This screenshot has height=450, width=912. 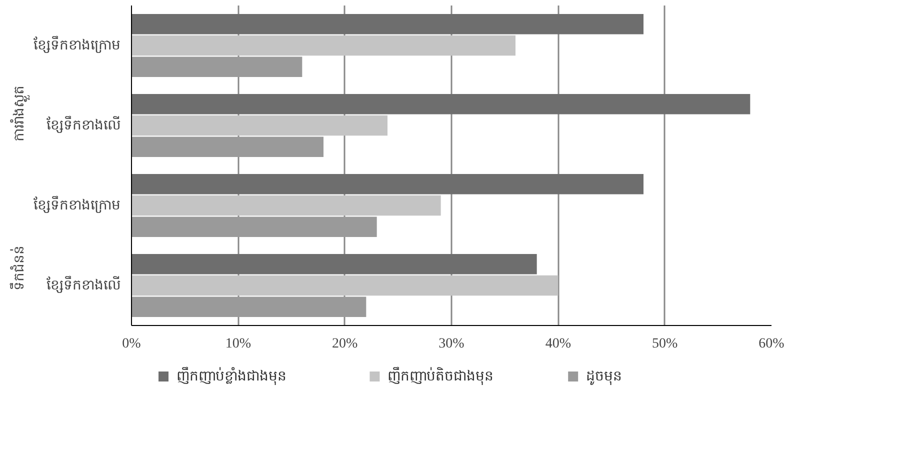 What do you see at coordinates (19, 268) in the screenshot?
I see `text: ទឹកជំនន់` at bounding box center [19, 268].